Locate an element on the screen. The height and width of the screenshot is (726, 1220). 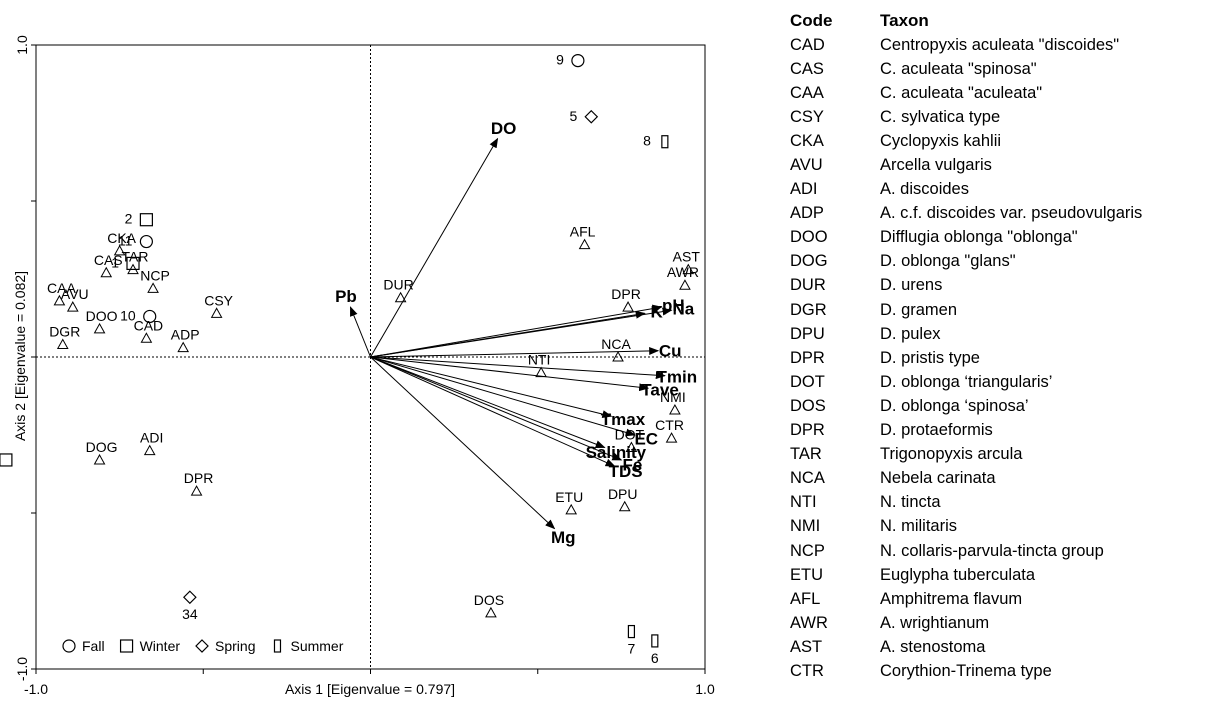
cell-taxon: D. oblonga ‘triangularis’ is located at coordinates (966, 381).